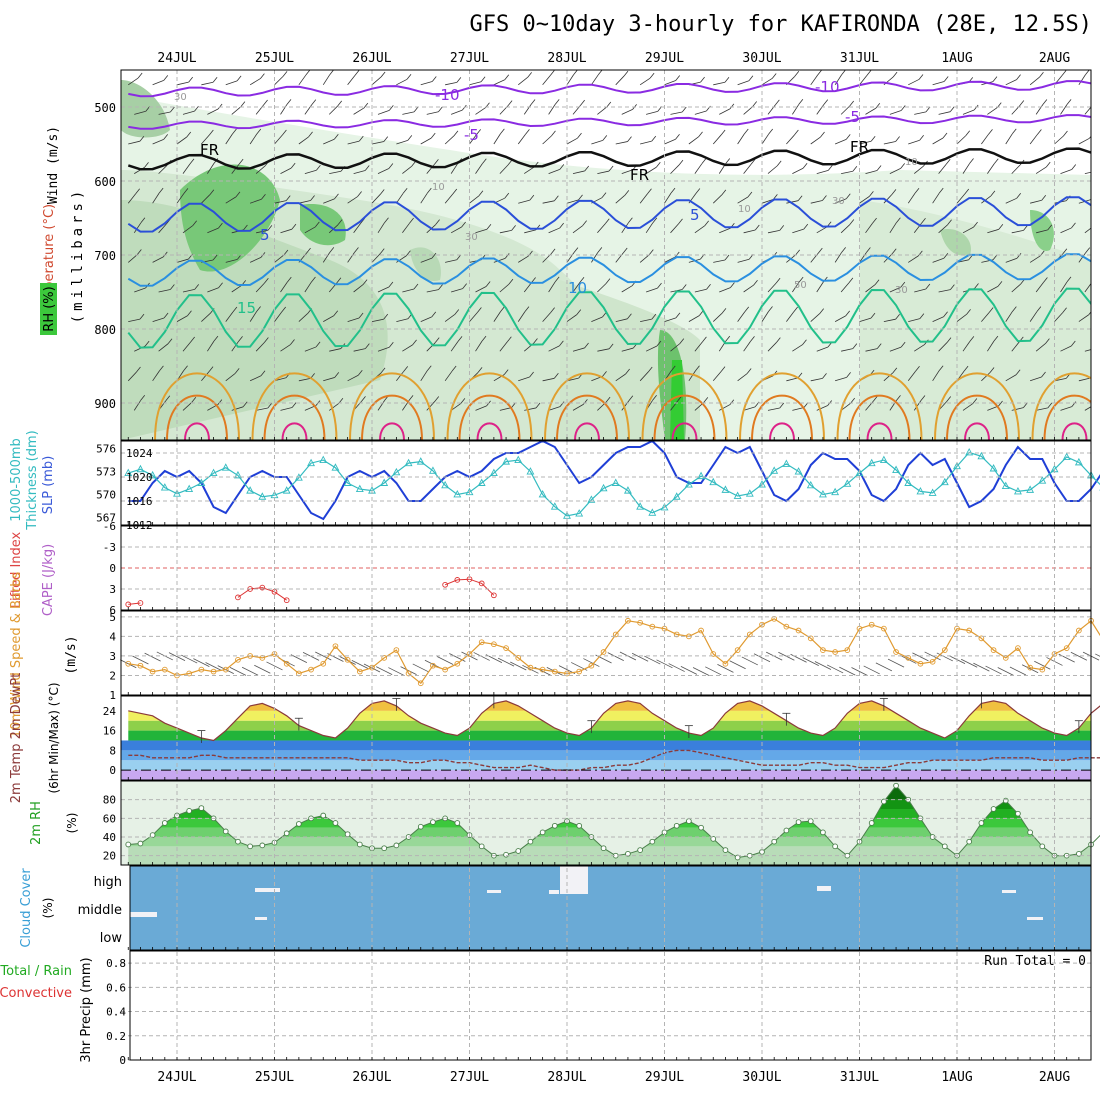  I want to click on thickness-ylabel: 1000-500mb, so click(16, 480).